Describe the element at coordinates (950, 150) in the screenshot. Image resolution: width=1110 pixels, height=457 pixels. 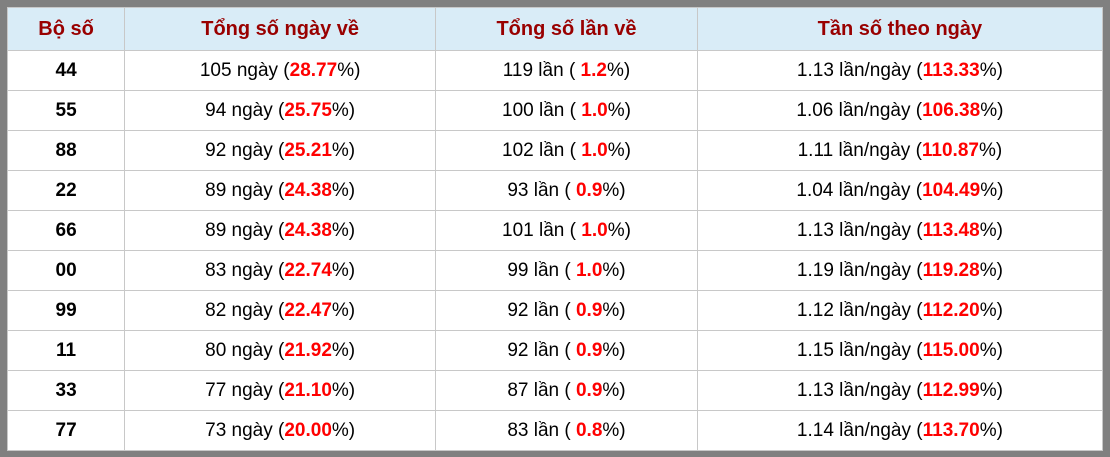
I see `percentage-value: 110.87` at that location.